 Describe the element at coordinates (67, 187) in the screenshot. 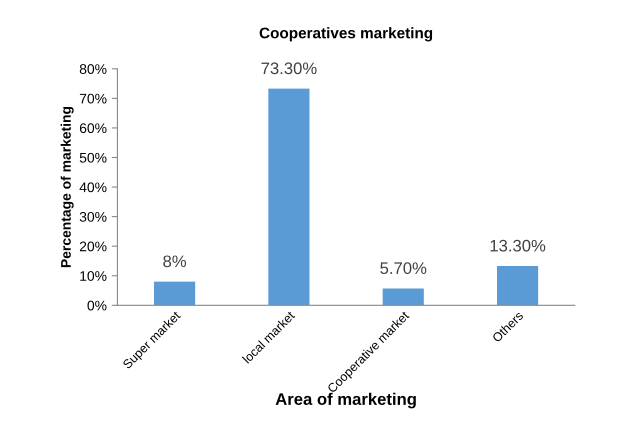

I see `y-axis-title: Percentage of marketing` at that location.